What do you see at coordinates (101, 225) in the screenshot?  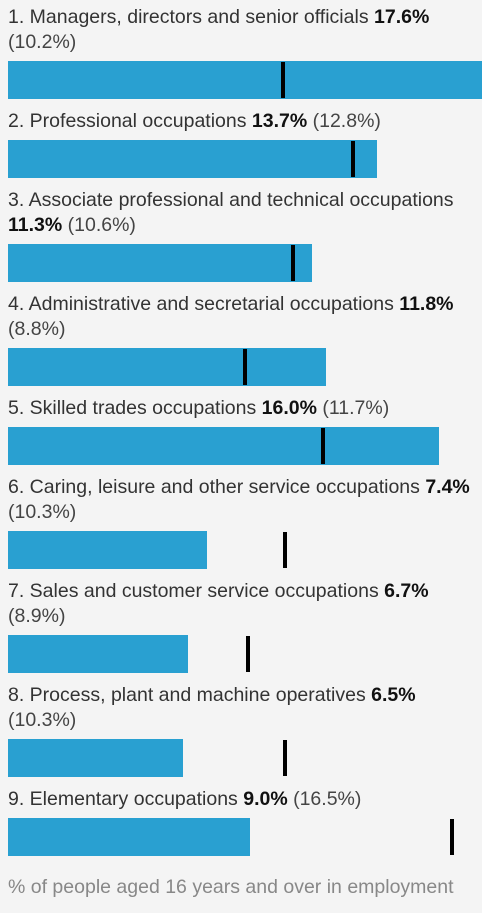 I see `comparison-label: (10.6%)` at bounding box center [101, 225].